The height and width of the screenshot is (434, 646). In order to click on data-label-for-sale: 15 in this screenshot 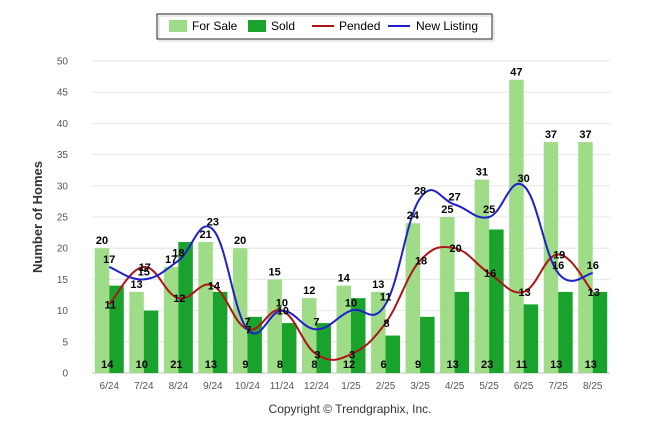, I will do `click(275, 272)`.